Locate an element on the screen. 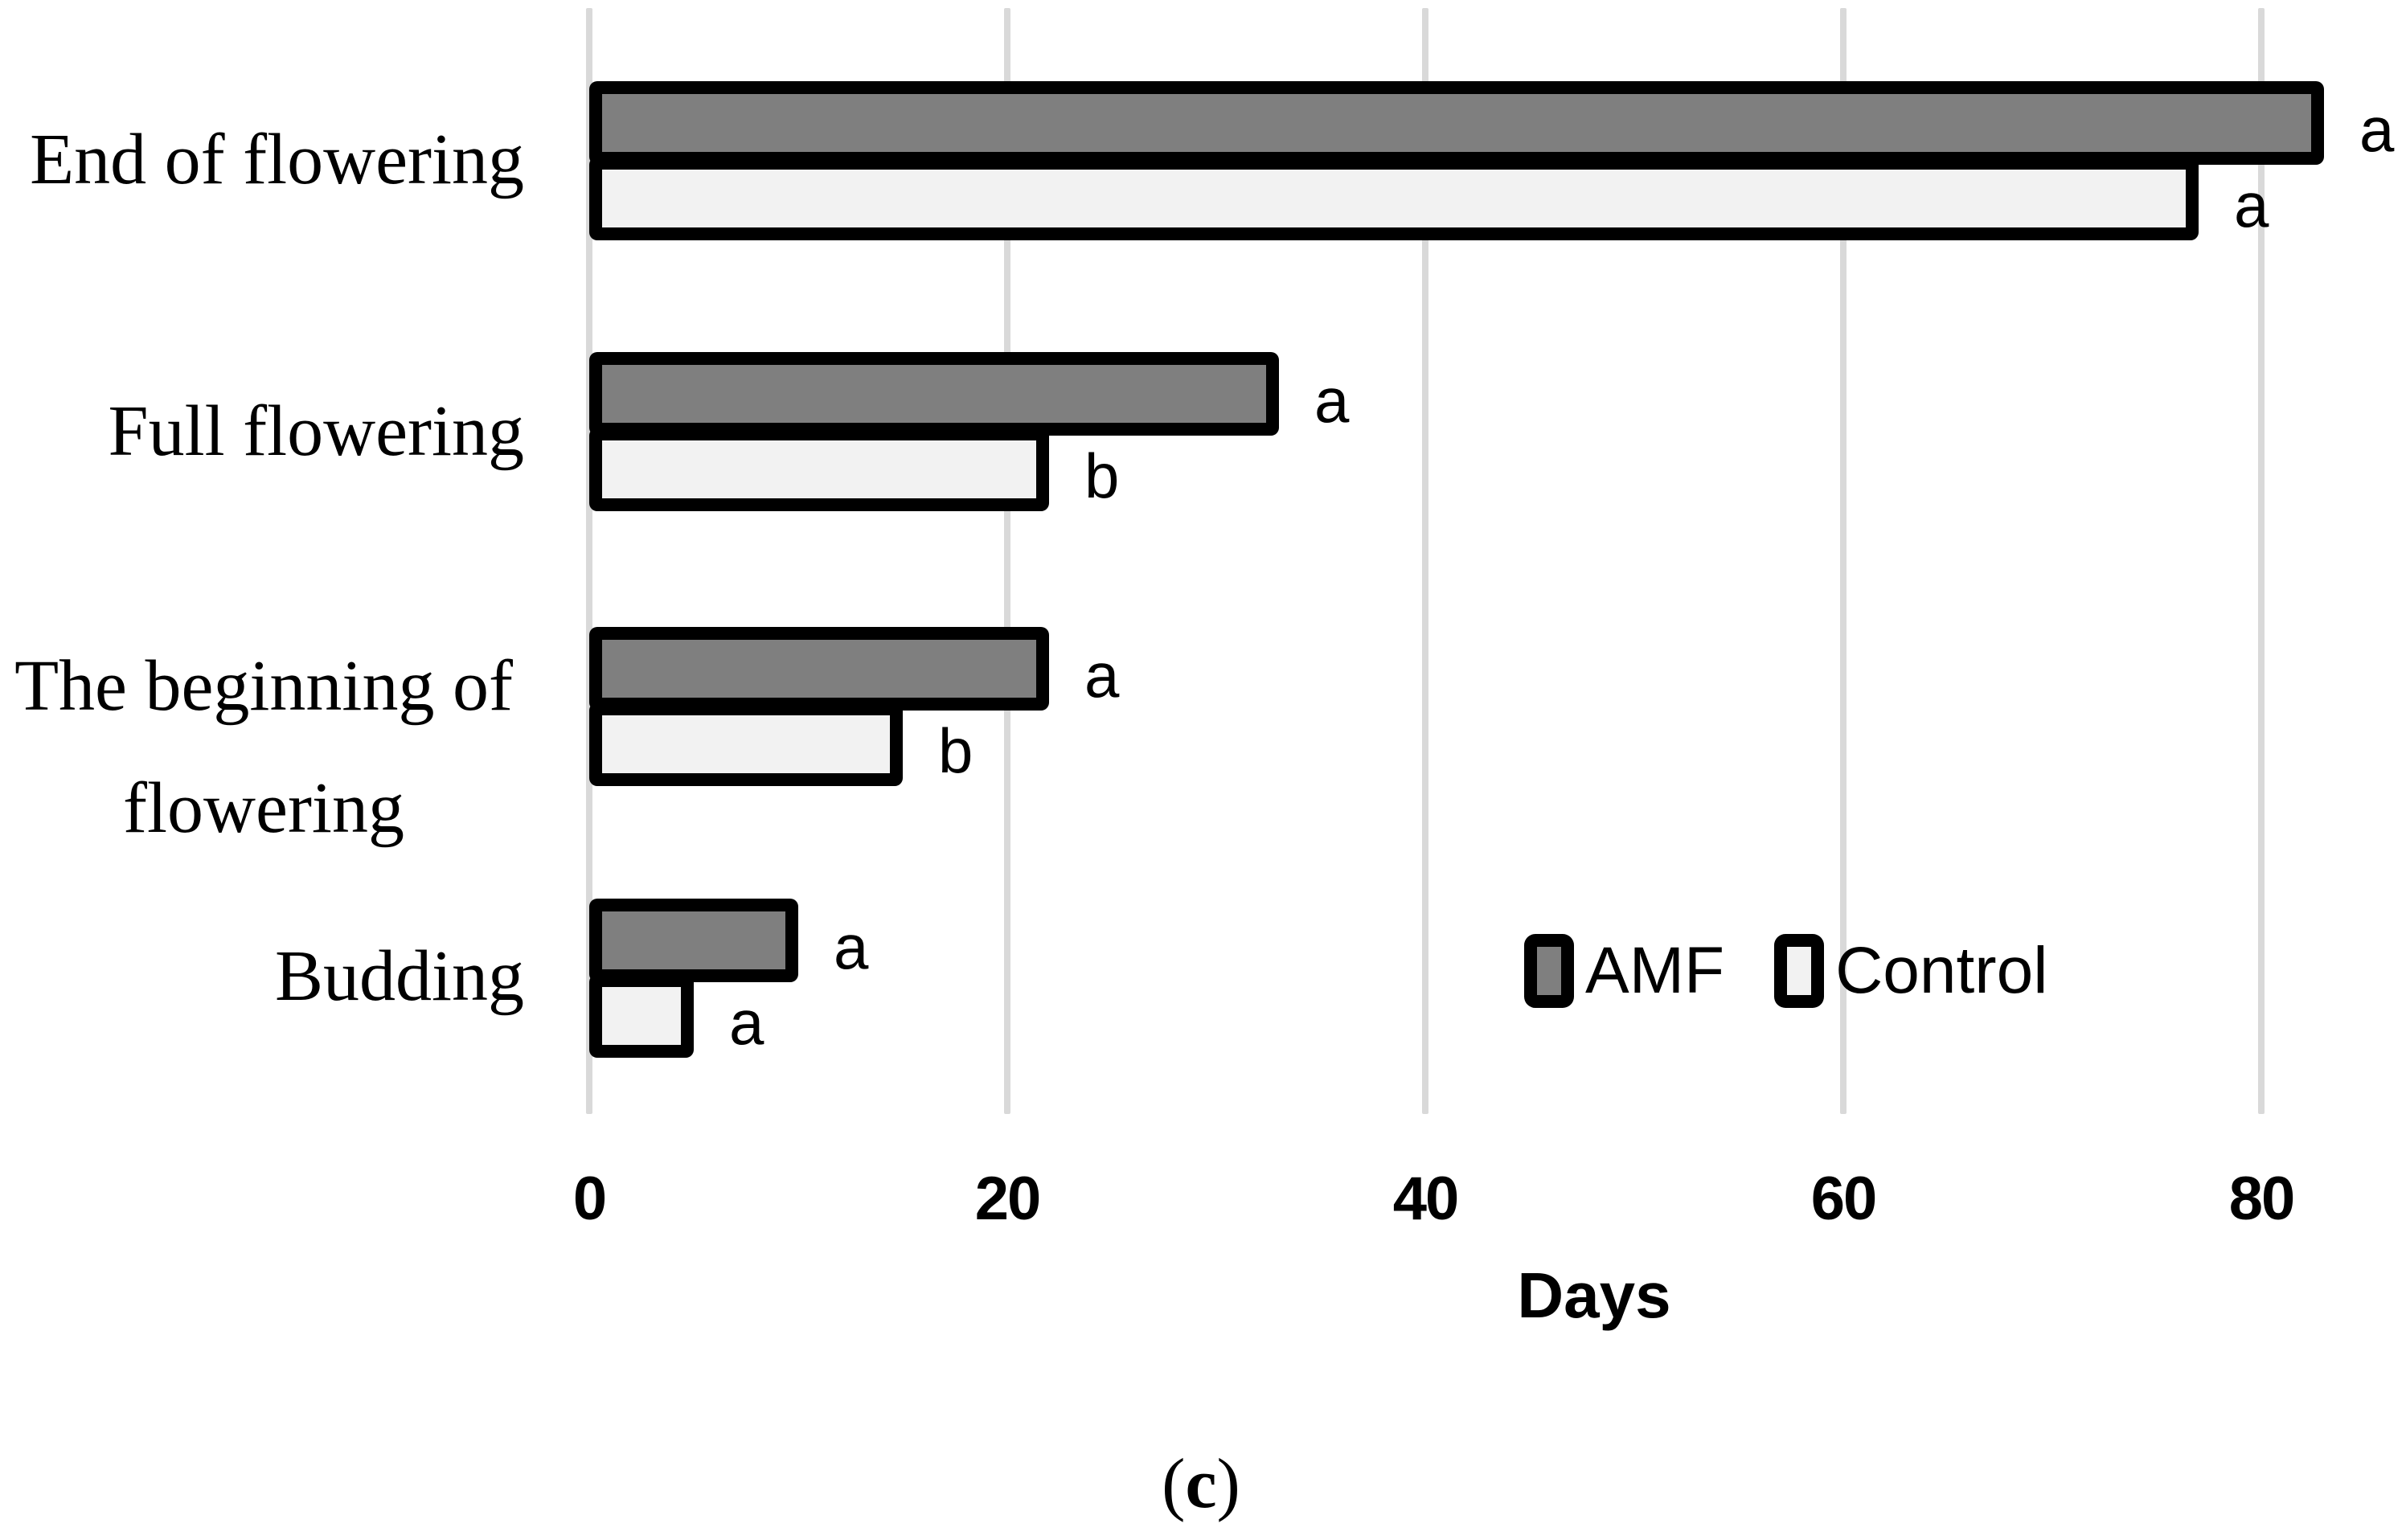 Image resolution: width=2406 pixels, height=1540 pixels. legend-label-amf: AMF is located at coordinates (1655, 970).